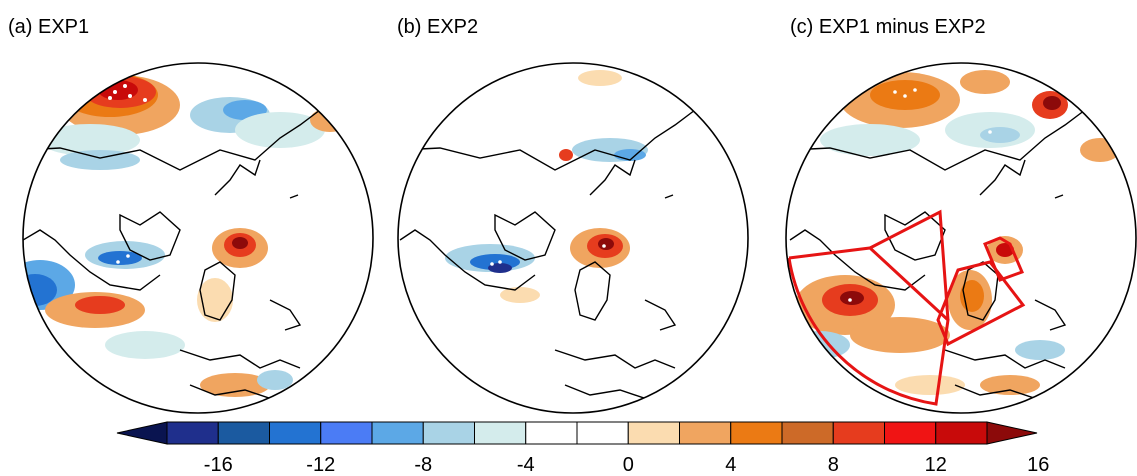 Image resolution: width=1137 pixels, height=476 pixels. What do you see at coordinates (888, 27) in the screenshot?
I see `panel-c-title: (c) EXP1 minus EXP2` at bounding box center [888, 27].